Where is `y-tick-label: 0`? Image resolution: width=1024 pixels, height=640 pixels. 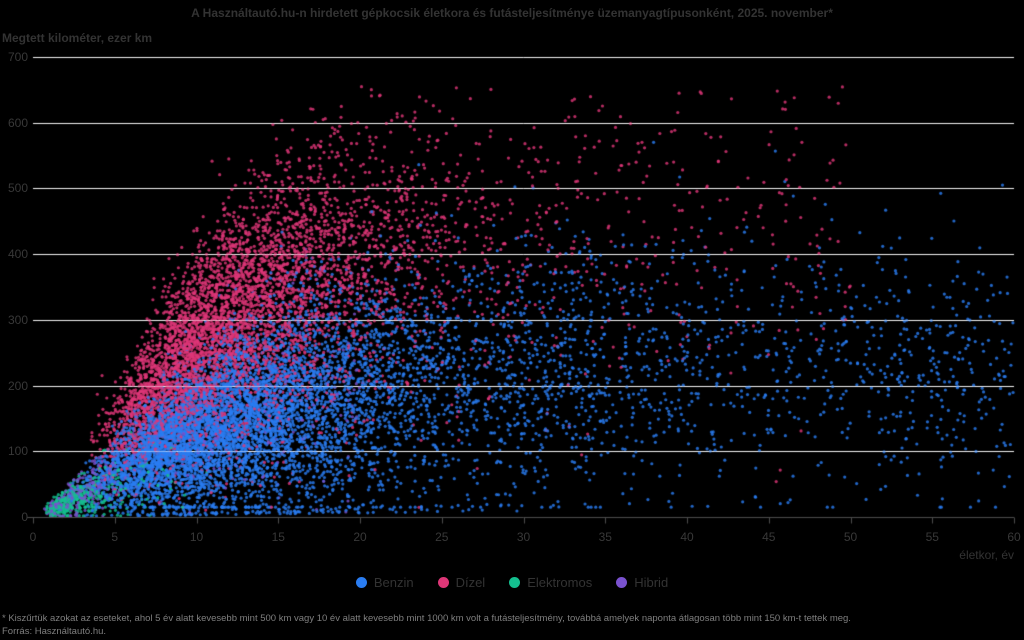 y-tick-label: 0 is located at coordinates (24, 517).